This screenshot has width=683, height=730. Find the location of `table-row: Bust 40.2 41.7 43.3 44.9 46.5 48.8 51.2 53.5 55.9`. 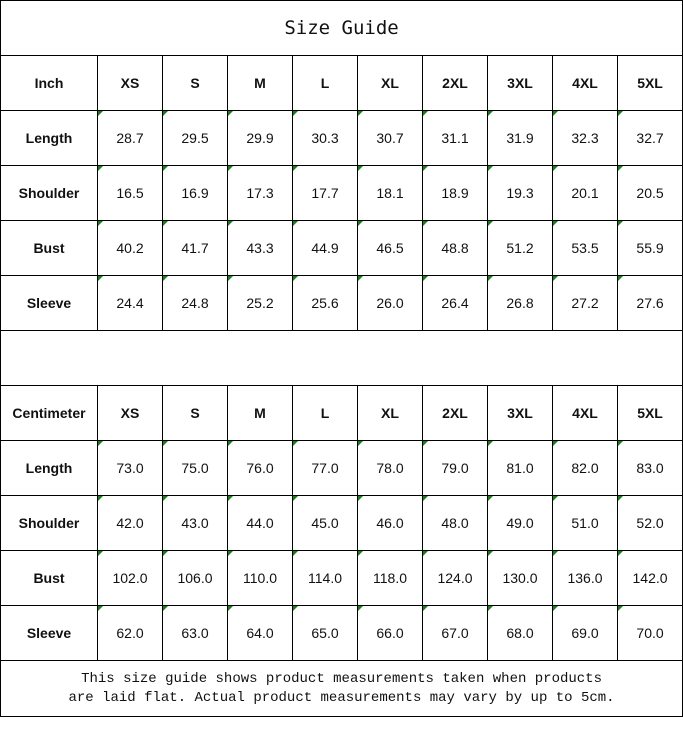

table-row: Bust 40.2 41.7 43.3 44.9 46.5 48.8 51.2 53.5 55.9 is located at coordinates (341, 248).